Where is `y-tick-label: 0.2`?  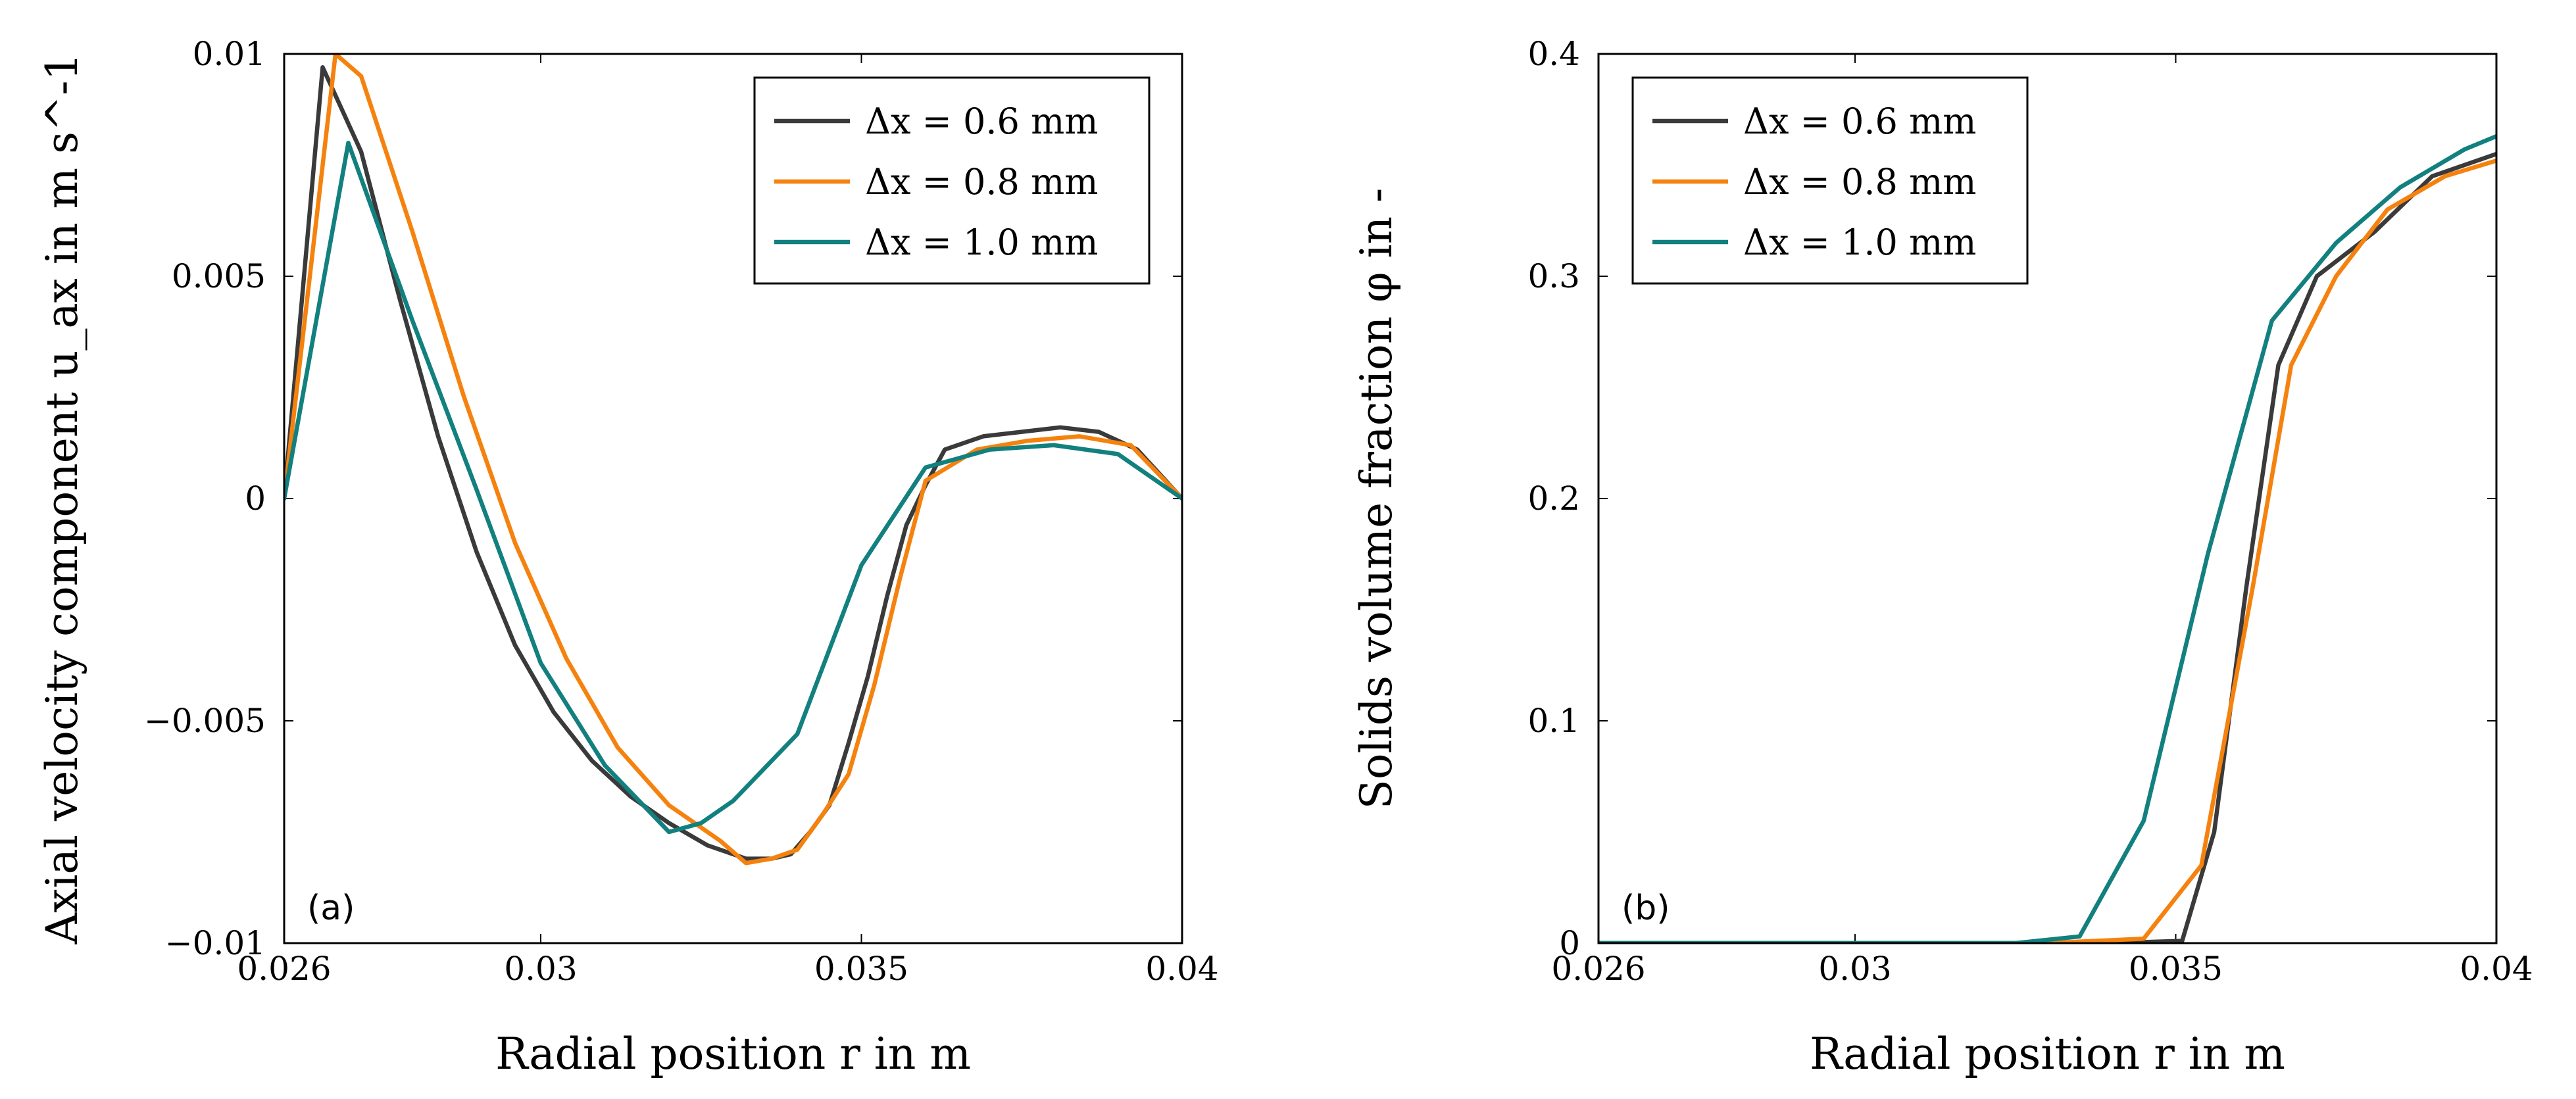
y-tick-label: 0.2 is located at coordinates (1553, 498).